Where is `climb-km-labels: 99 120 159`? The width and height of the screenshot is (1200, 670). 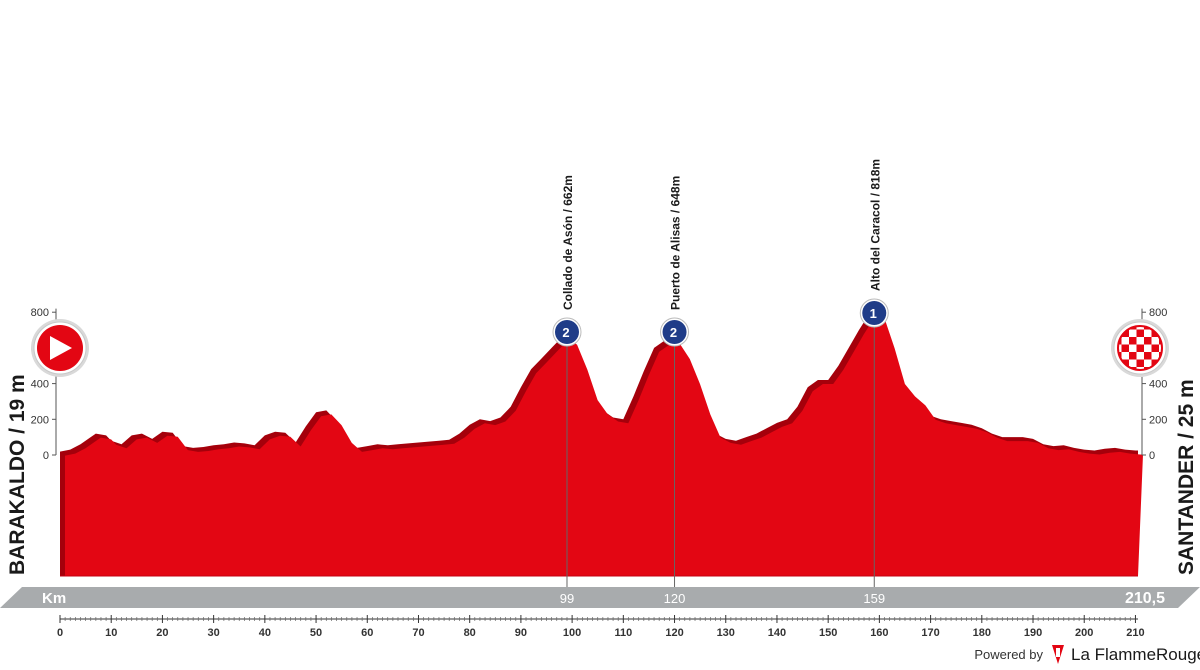 climb-km-labels: 99 120 159 is located at coordinates (722, 598).